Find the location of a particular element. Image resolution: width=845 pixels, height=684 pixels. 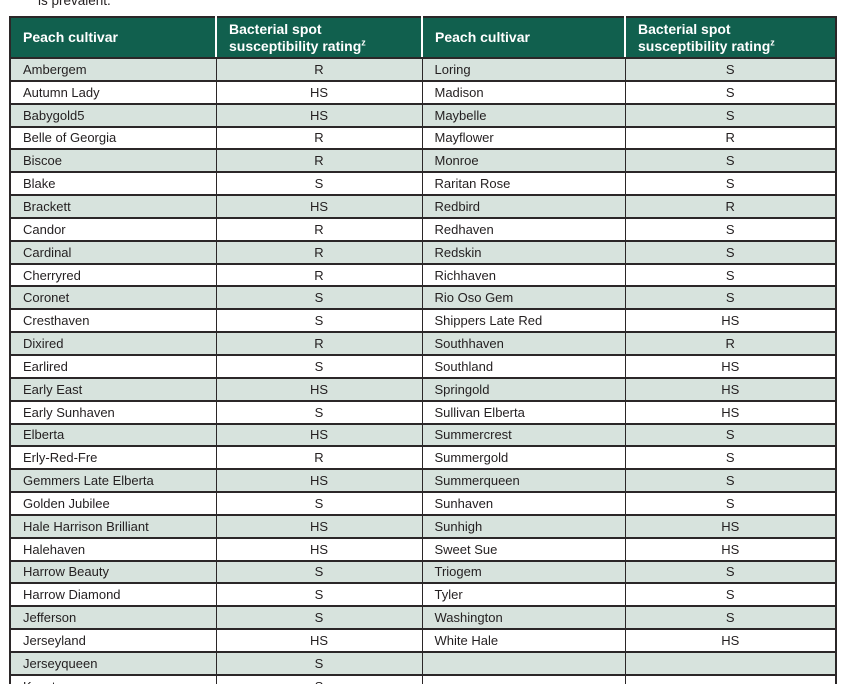

cultivar-cell: Summerqueen is located at coordinates (523, 481).